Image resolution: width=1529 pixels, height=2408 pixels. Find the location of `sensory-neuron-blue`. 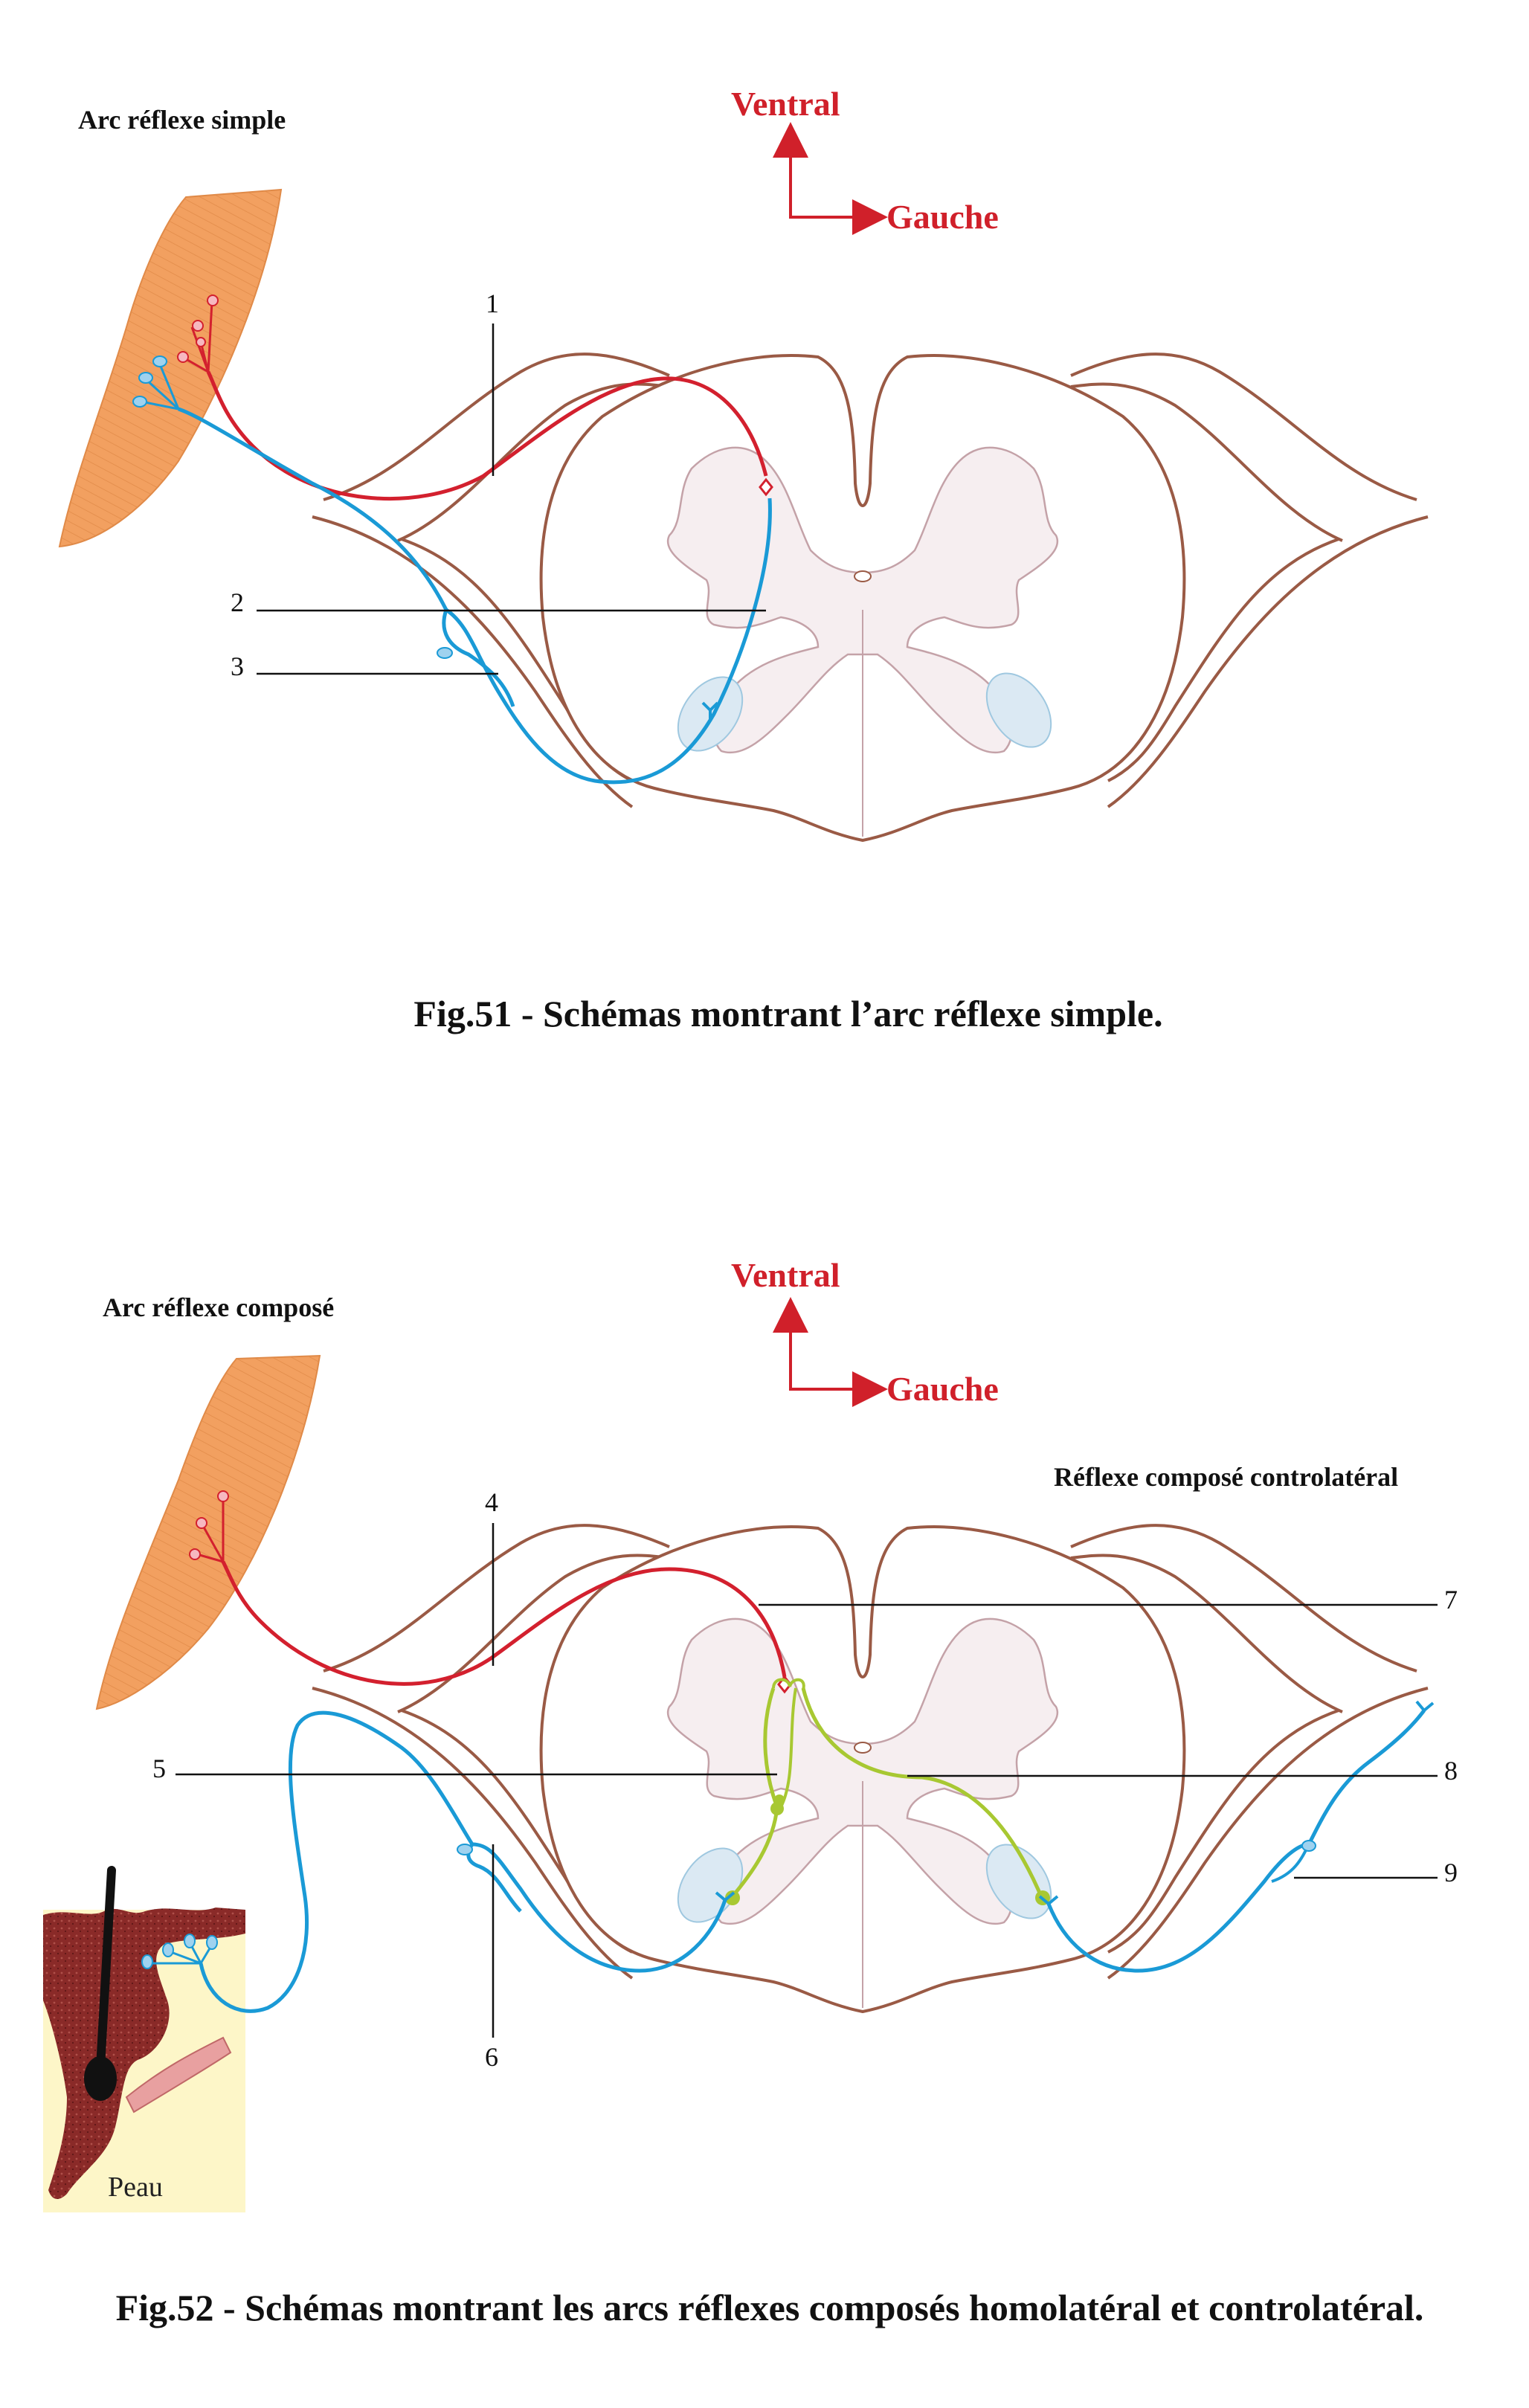

sensory-neuron-blue is located at coordinates (452, 570).